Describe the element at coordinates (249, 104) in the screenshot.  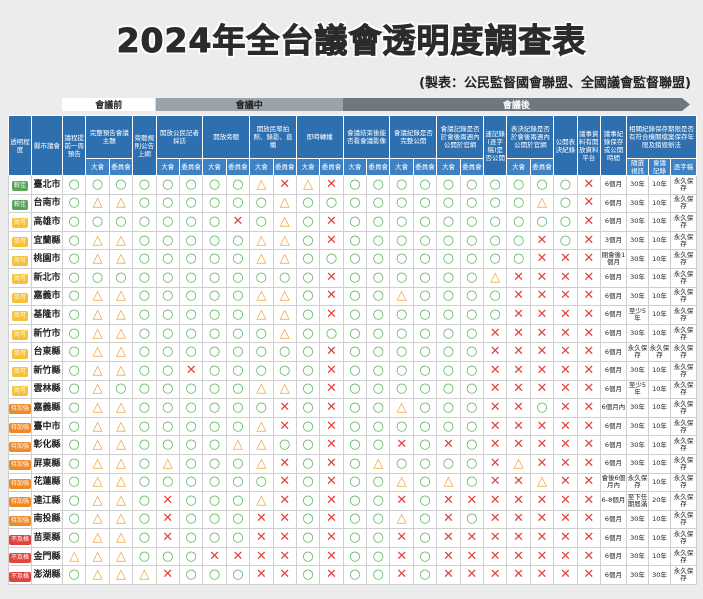
I see `phase-segment` at that location.